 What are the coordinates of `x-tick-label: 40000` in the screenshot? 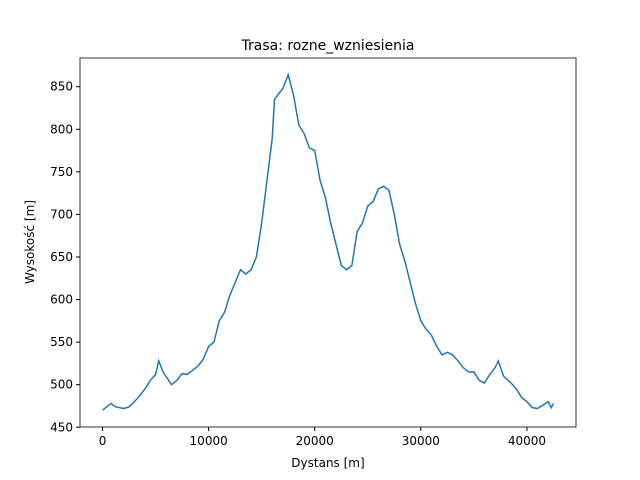 It's located at (527, 441).